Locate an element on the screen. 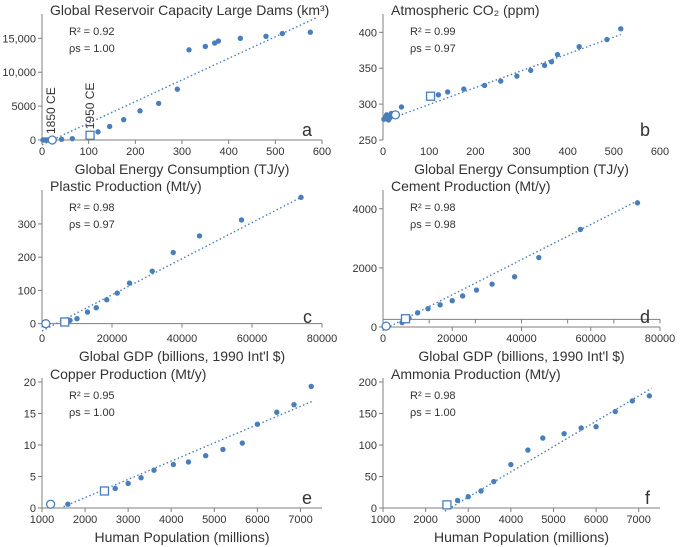 The width and height of the screenshot is (685, 547). x-tick-label: 40000 is located at coordinates (521, 339).